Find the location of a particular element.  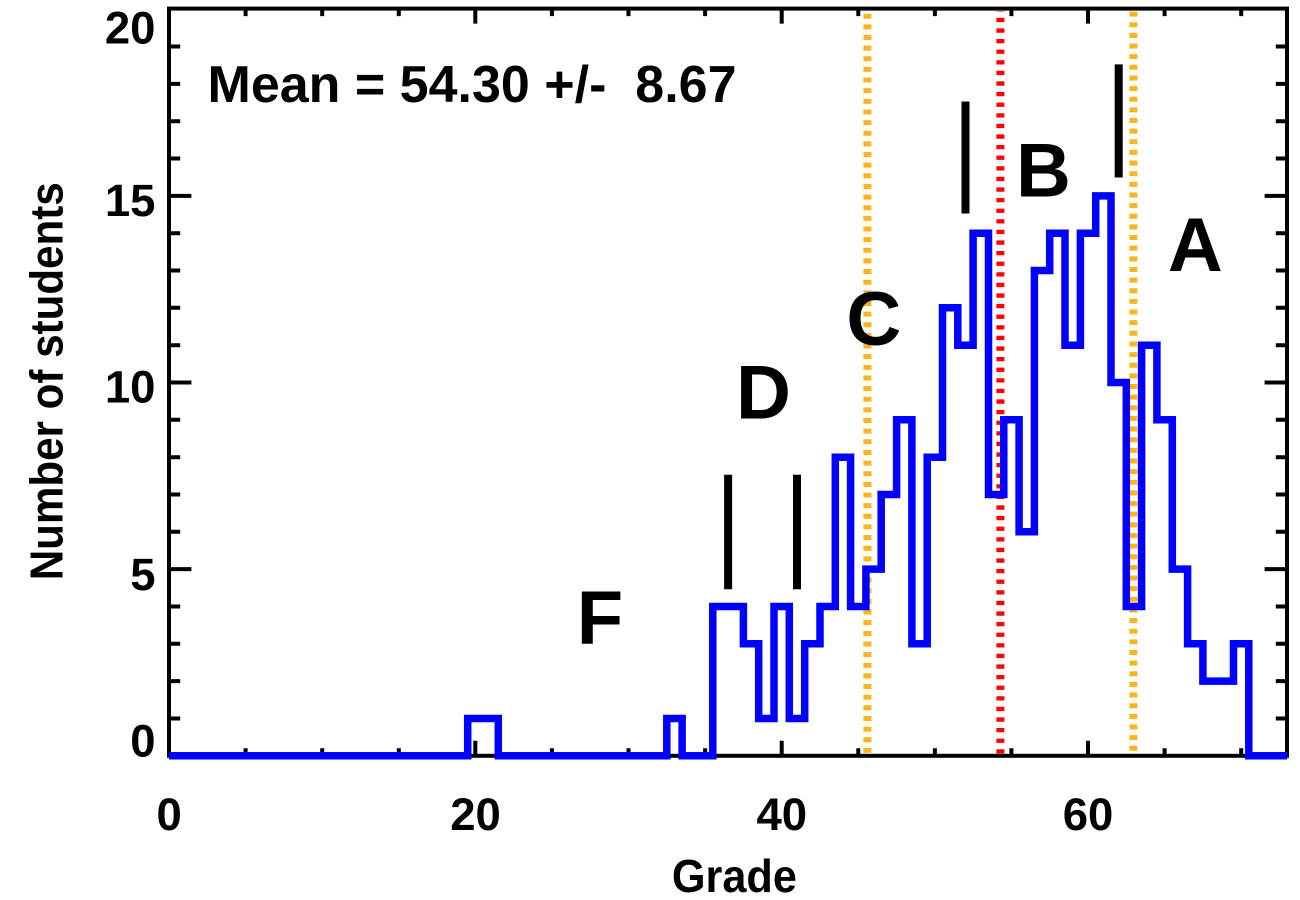

svg-text: Mean = 54.30 +/- 8.67 is located at coordinates (472, 85).